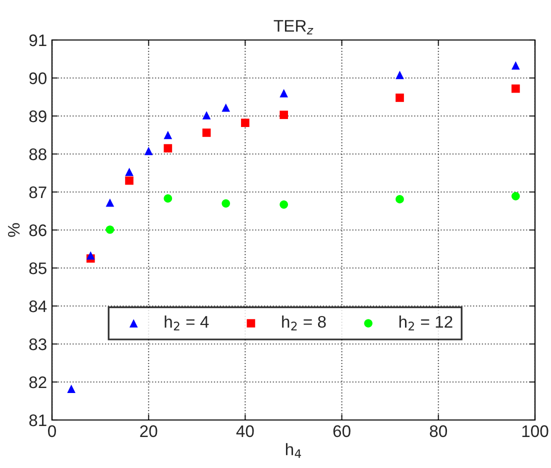  Describe the element at coordinates (294, 27) in the screenshot. I see `chart-title: TER$_{z}$` at that location.